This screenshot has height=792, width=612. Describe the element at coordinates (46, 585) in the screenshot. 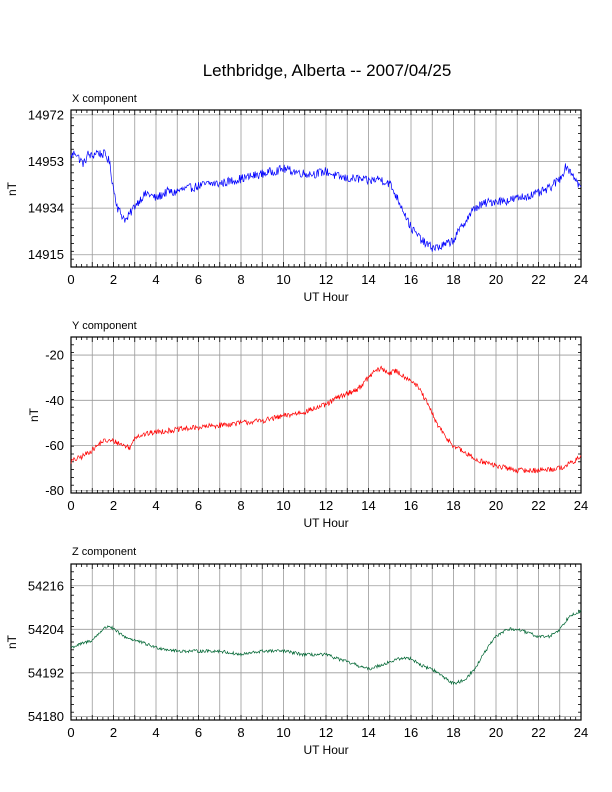

I see `y-tick-label: 54216` at that location.